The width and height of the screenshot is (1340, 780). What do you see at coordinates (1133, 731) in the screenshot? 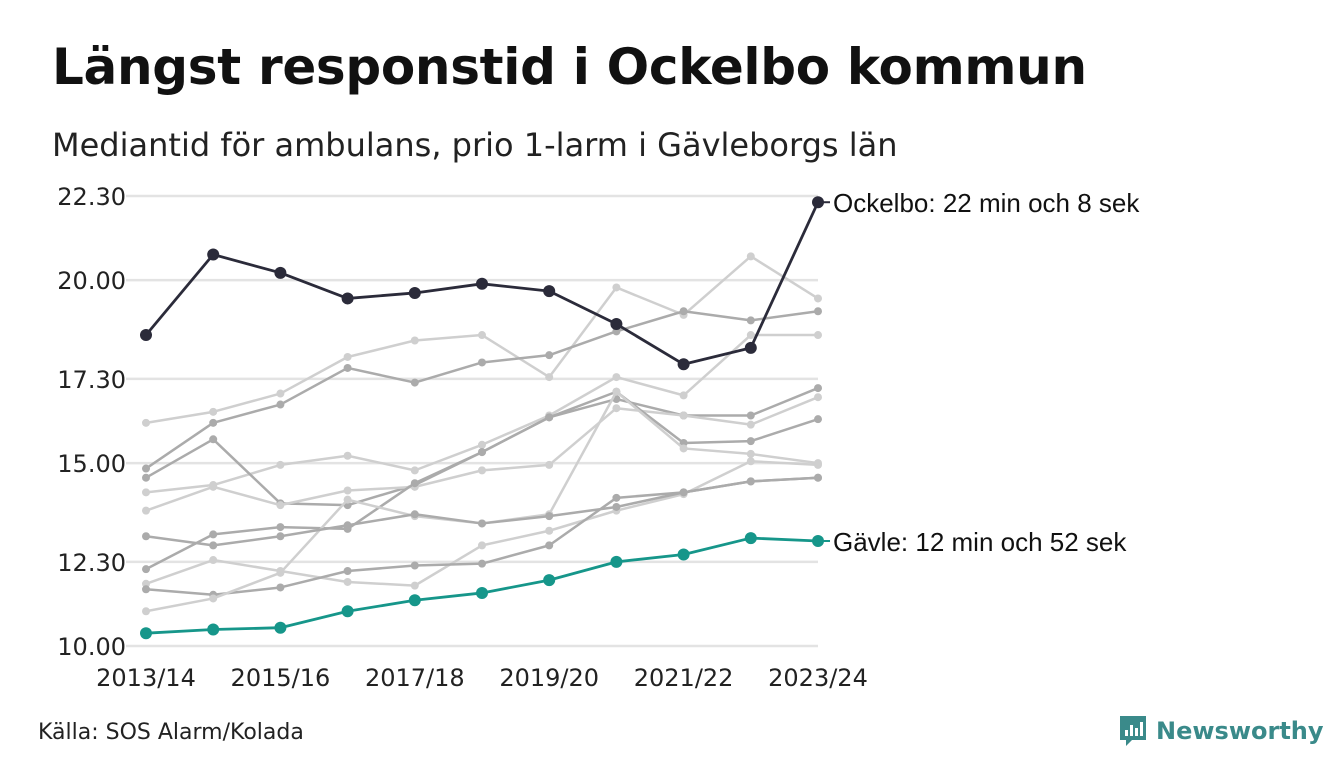
I see `newsworthy-logo-icon` at bounding box center [1133, 731].